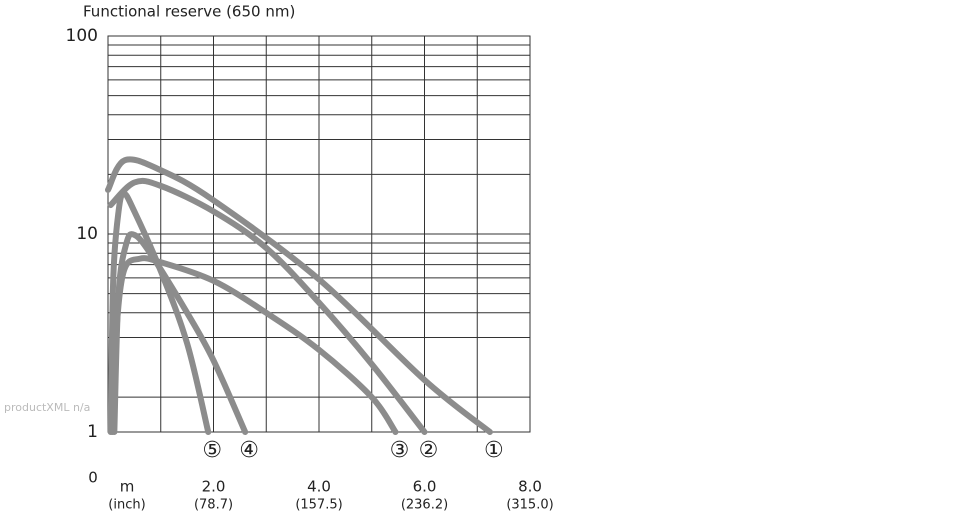 This screenshot has width=970, height=520. I want to click on watermark: productXML n/a, so click(47, 407).